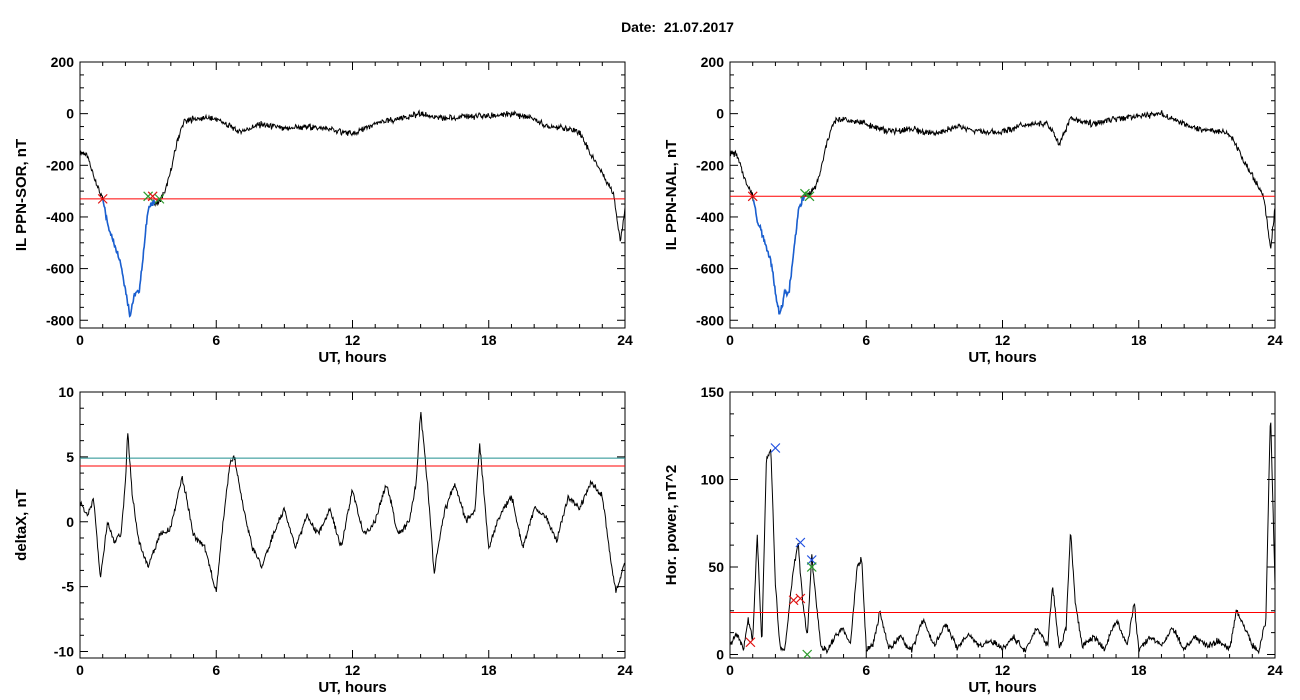 This screenshot has width=1300, height=700. What do you see at coordinates (713, 480) in the screenshot?
I see `y-tick-label: 100` at bounding box center [713, 480].